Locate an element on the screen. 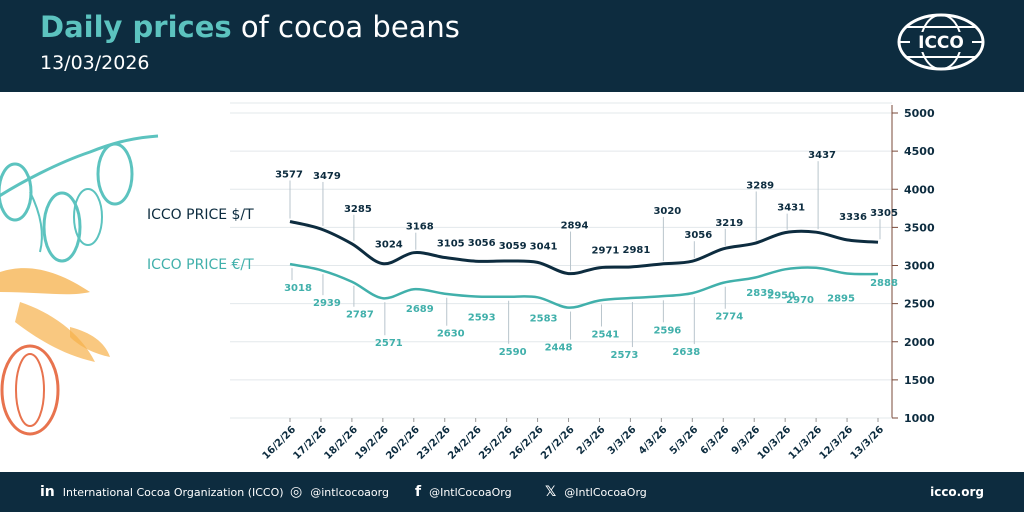 The width and height of the screenshot is (1024, 512). usd-data-label: 2981 is located at coordinates (636, 250).